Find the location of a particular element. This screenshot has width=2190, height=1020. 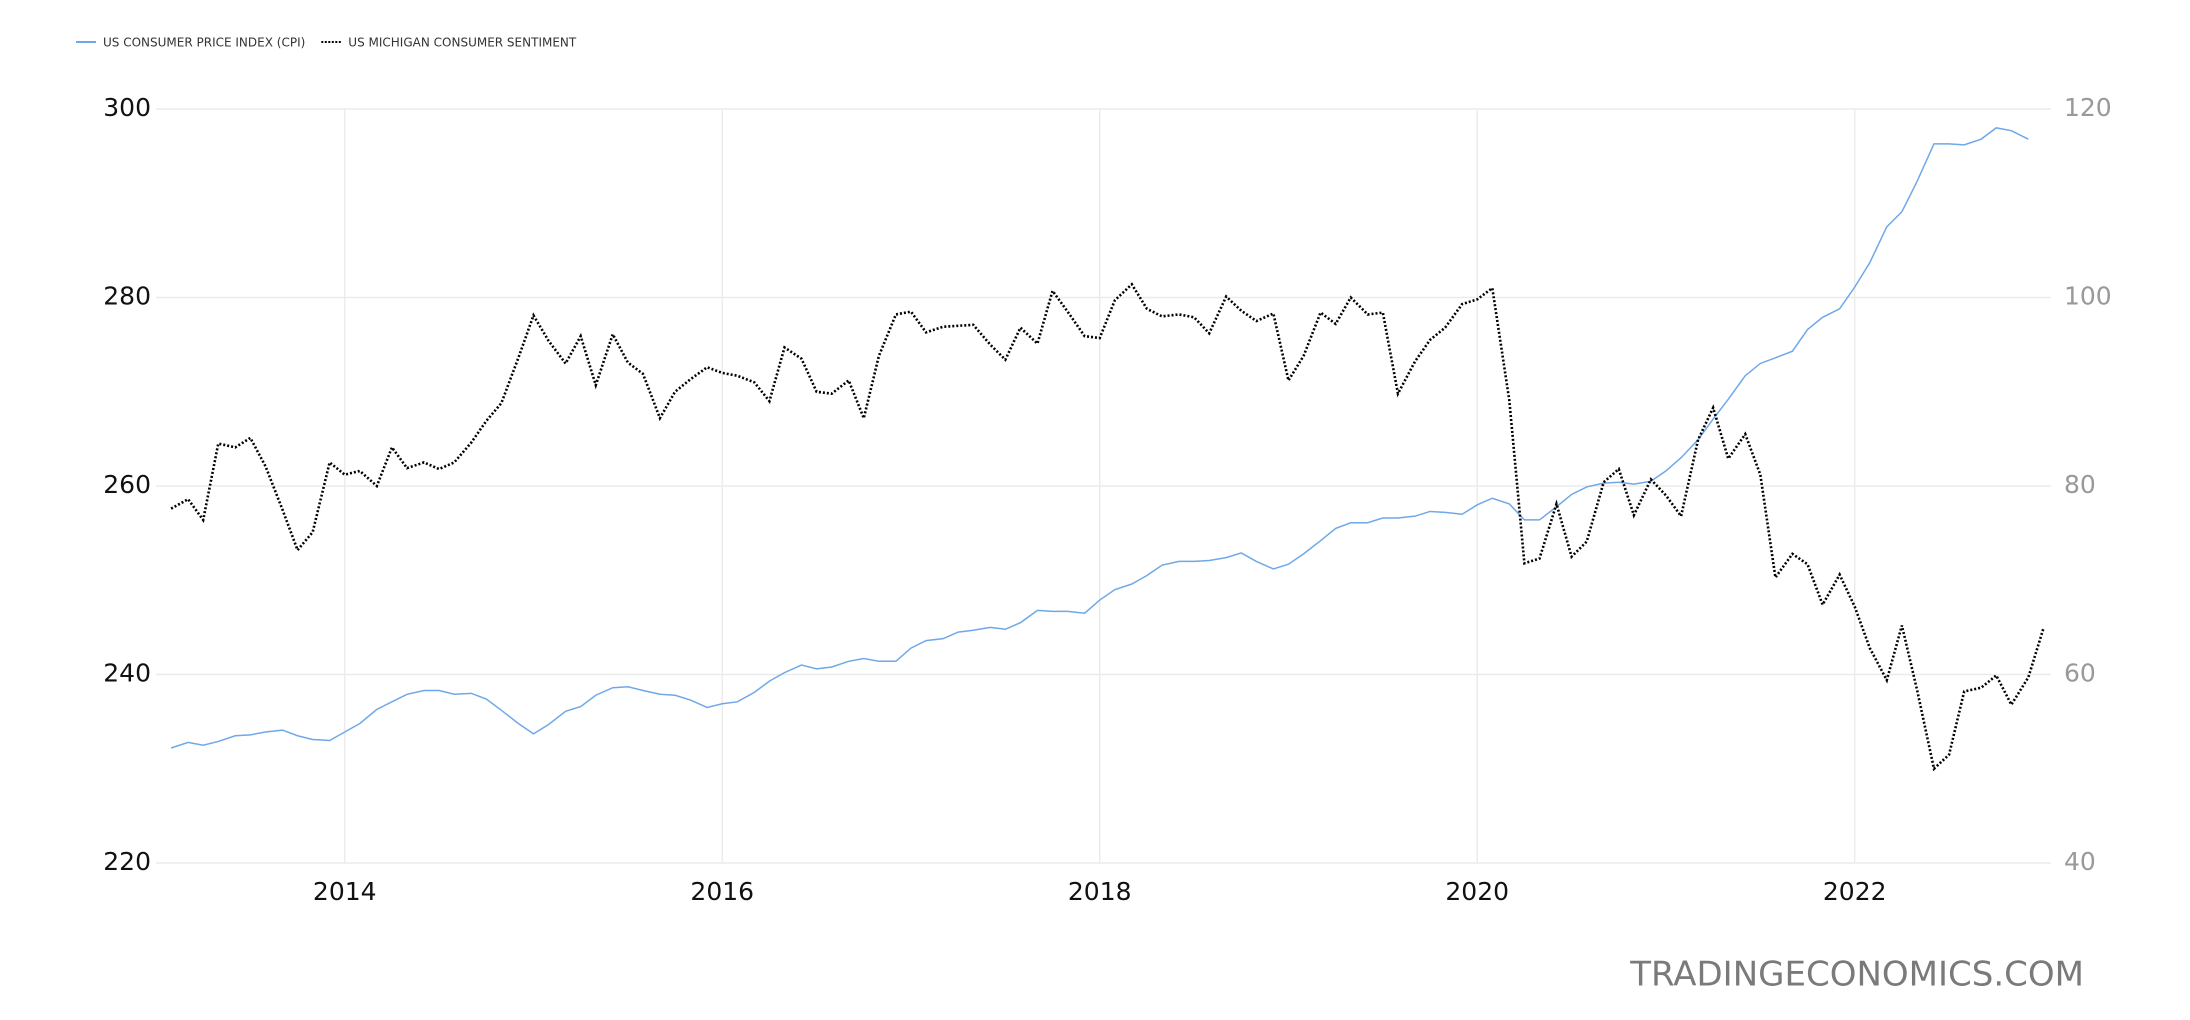

x-tick-label: 2018 is located at coordinates (1100, 891).